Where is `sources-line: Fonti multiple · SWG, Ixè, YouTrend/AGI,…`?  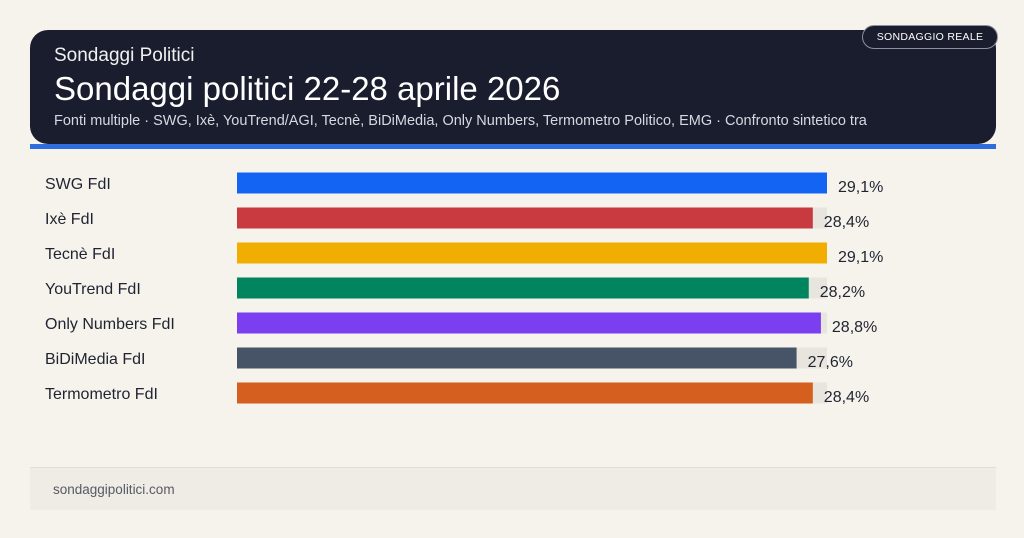 sources-line: Fonti multiple · SWG, Ixè, YouTrend/AGI,… is located at coordinates (460, 121).